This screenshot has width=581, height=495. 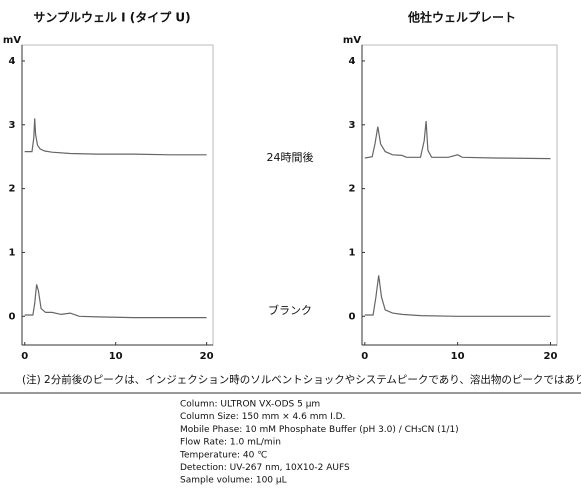 I want to click on condition: Temperature: 40 ℃, so click(x=223, y=455).